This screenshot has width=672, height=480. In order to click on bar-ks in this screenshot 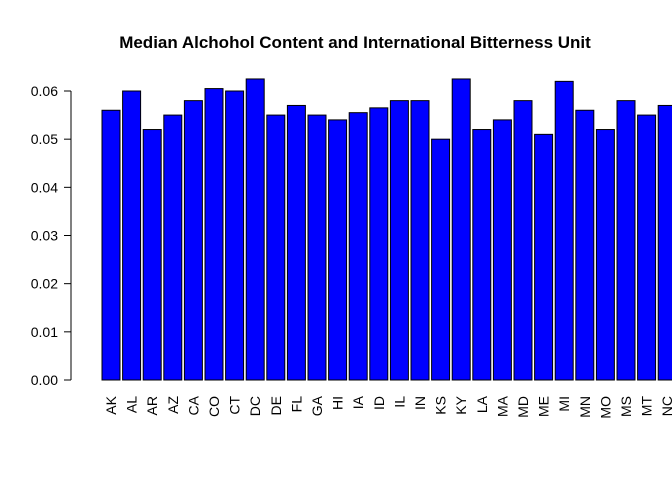, I will do `click(441, 259)`.